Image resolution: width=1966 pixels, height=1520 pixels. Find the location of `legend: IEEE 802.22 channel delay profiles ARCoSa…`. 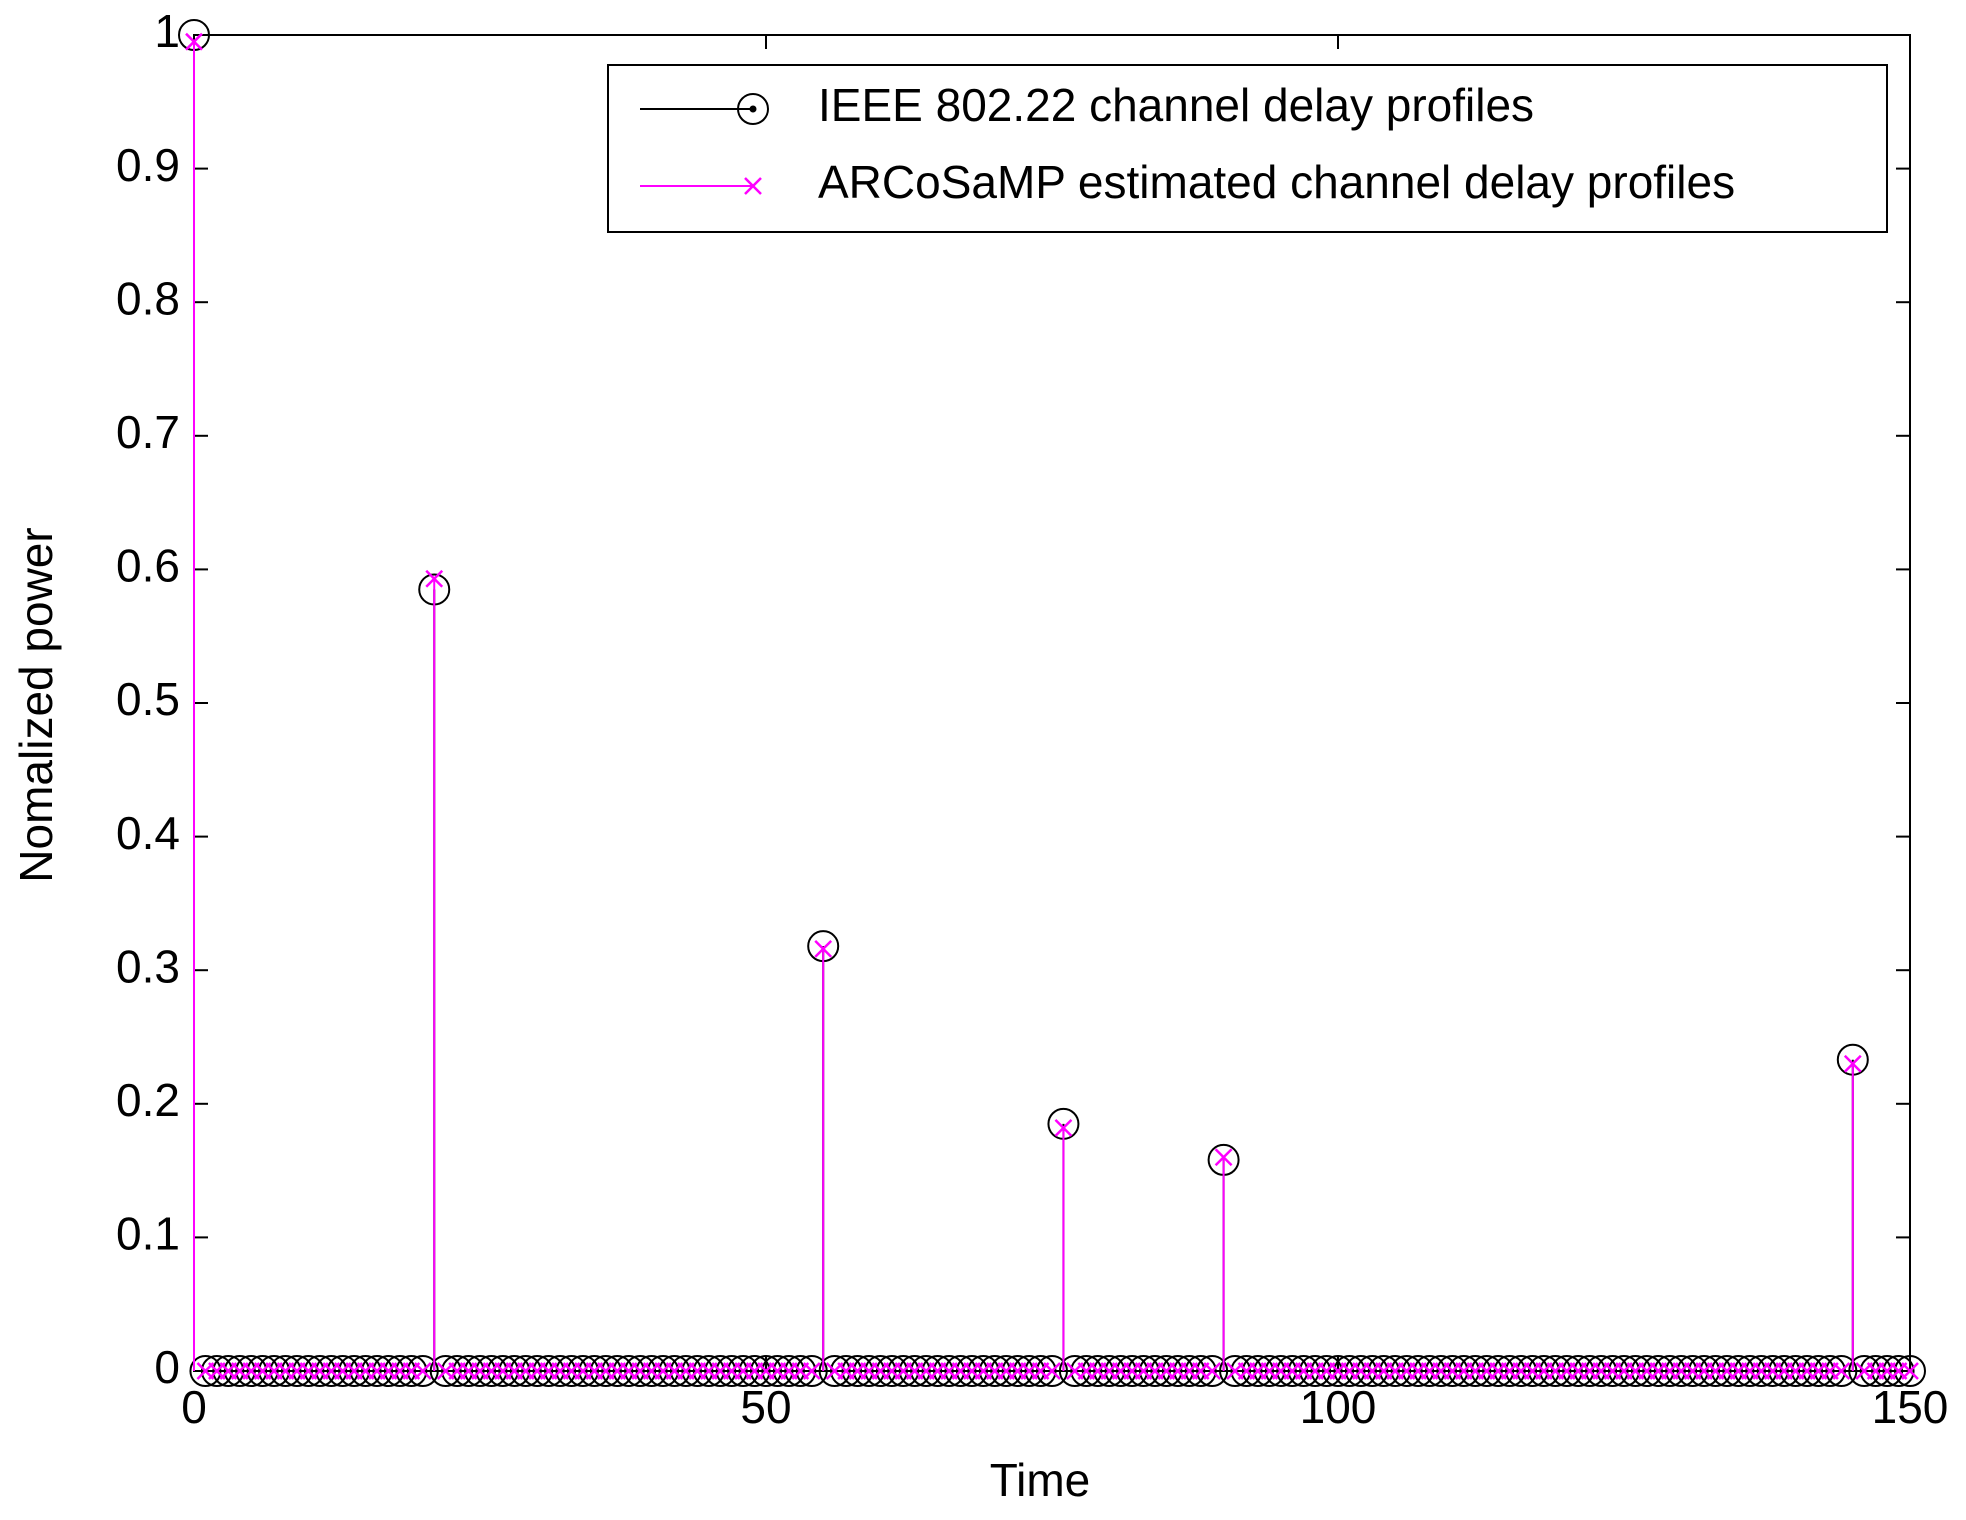

legend: IEEE 802.22 channel delay profiles ARCoSa… is located at coordinates (1247, 148).